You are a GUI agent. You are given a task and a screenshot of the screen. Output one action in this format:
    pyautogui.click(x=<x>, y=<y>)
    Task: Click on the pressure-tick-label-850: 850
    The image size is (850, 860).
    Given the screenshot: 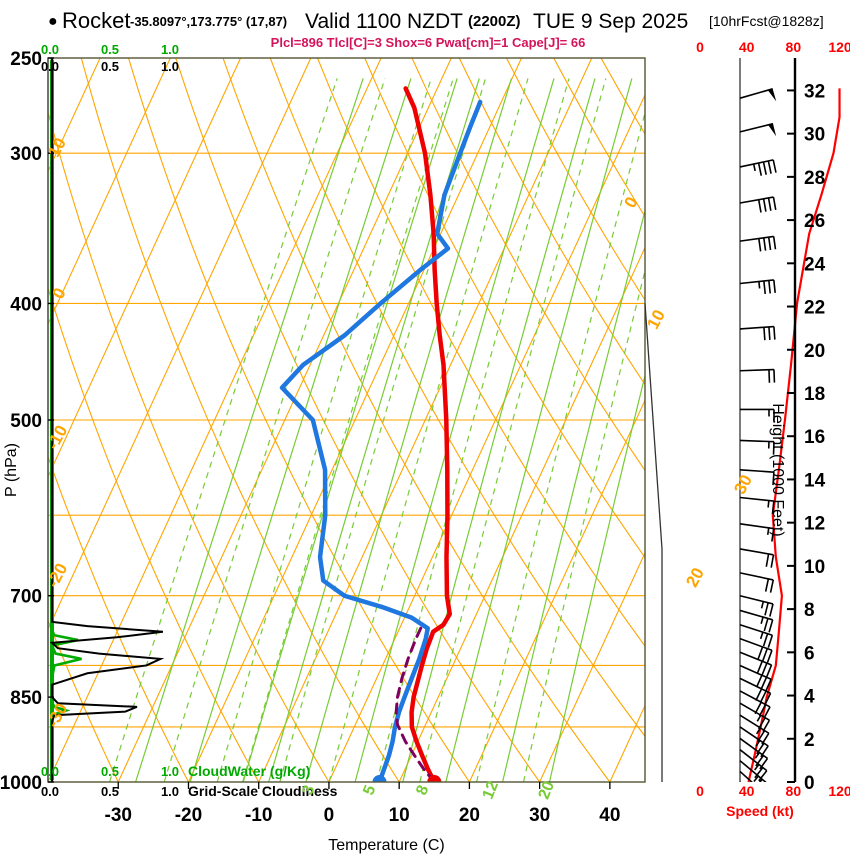 What is the action you would take?
    pyautogui.click(x=26, y=698)
    